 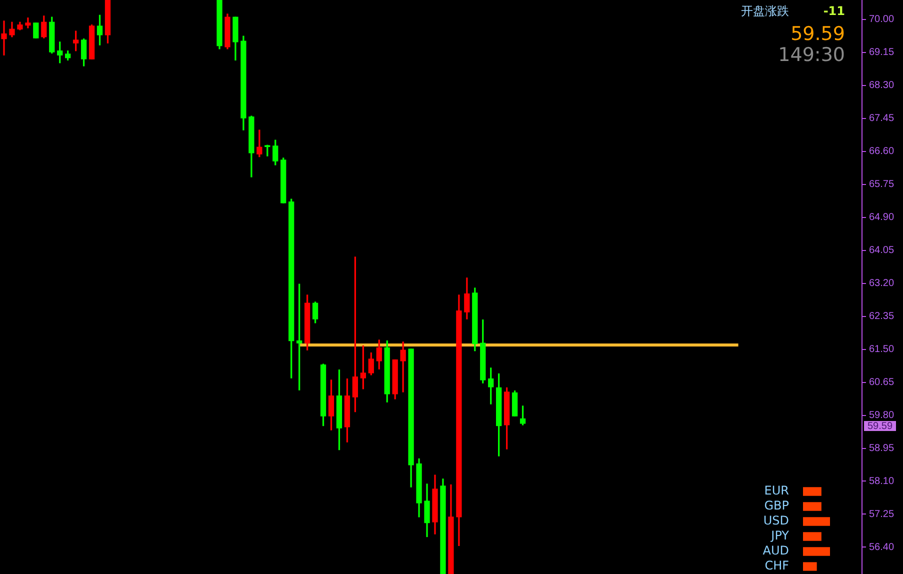 What do you see at coordinates (811, 55) in the screenshot?
I see `annotation: 149:30` at bounding box center [811, 55].